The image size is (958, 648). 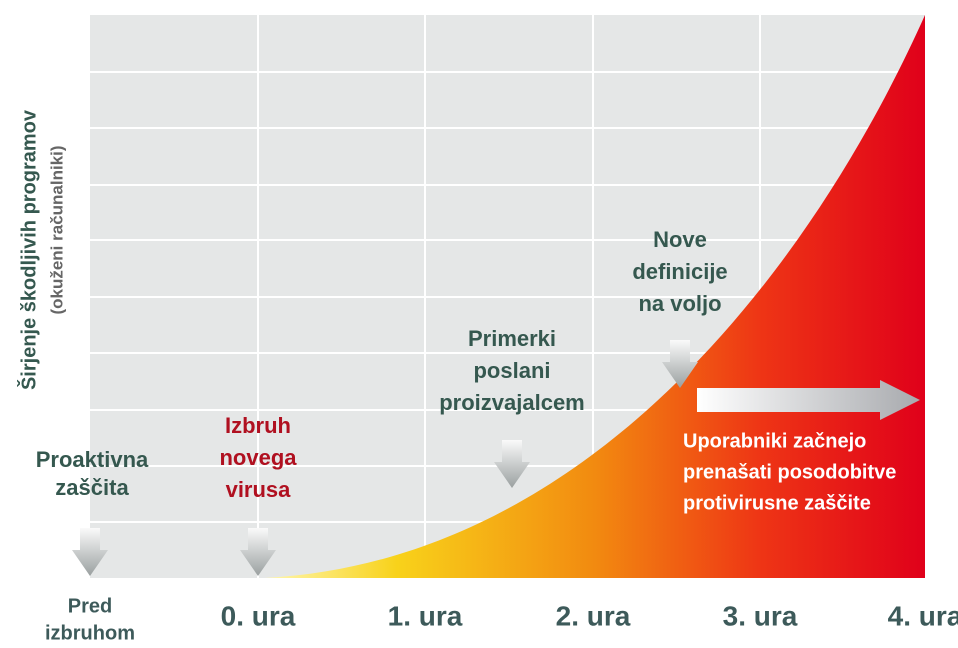 What do you see at coordinates (777, 503) in the screenshot?
I see `annotation: protivirusne zaščite` at bounding box center [777, 503].